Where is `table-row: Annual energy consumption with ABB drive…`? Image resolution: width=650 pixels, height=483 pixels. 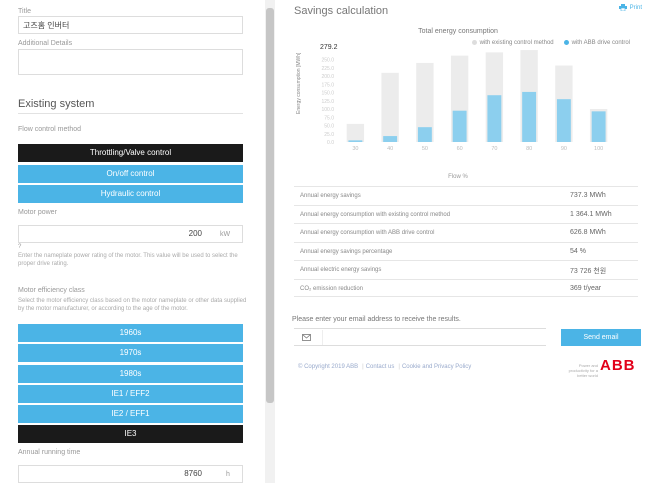 table-row: Annual energy consumption with ABB drive… is located at coordinates (466, 232).